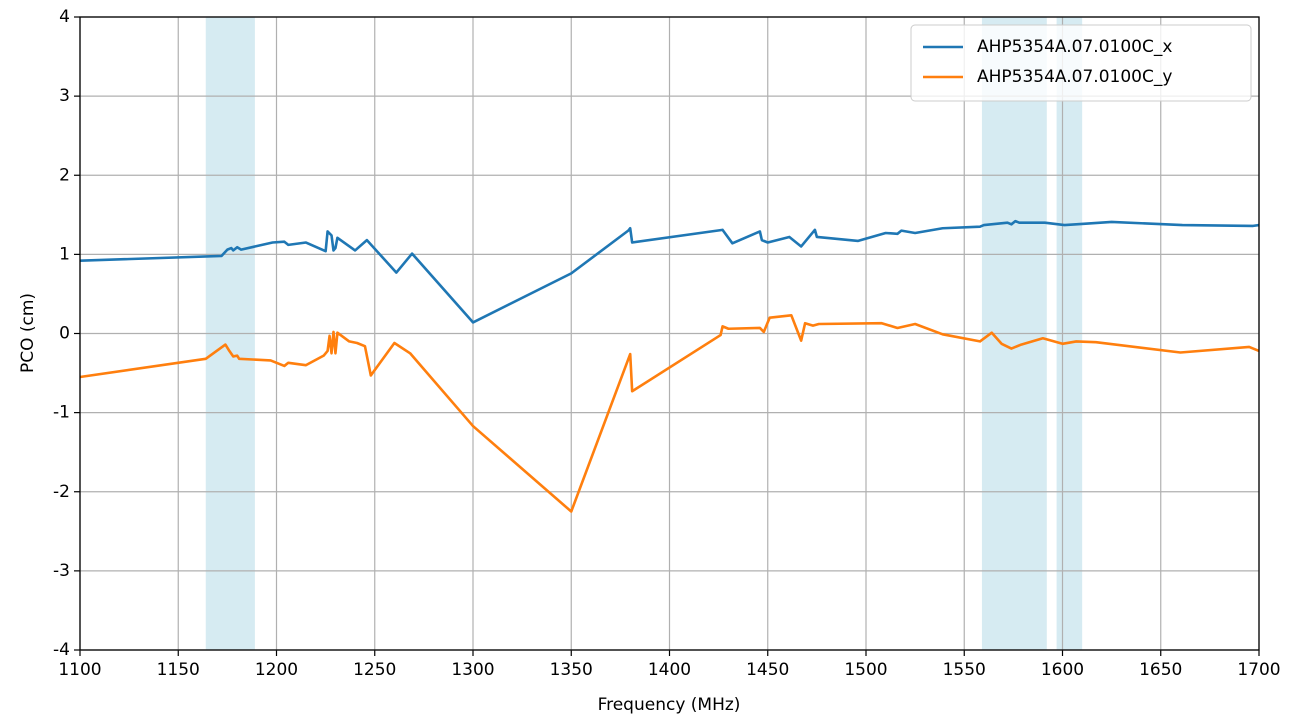 Image resolution: width=1301 pixels, height=723 pixels. I want to click on x-tick-label: 1450, so click(767, 670).